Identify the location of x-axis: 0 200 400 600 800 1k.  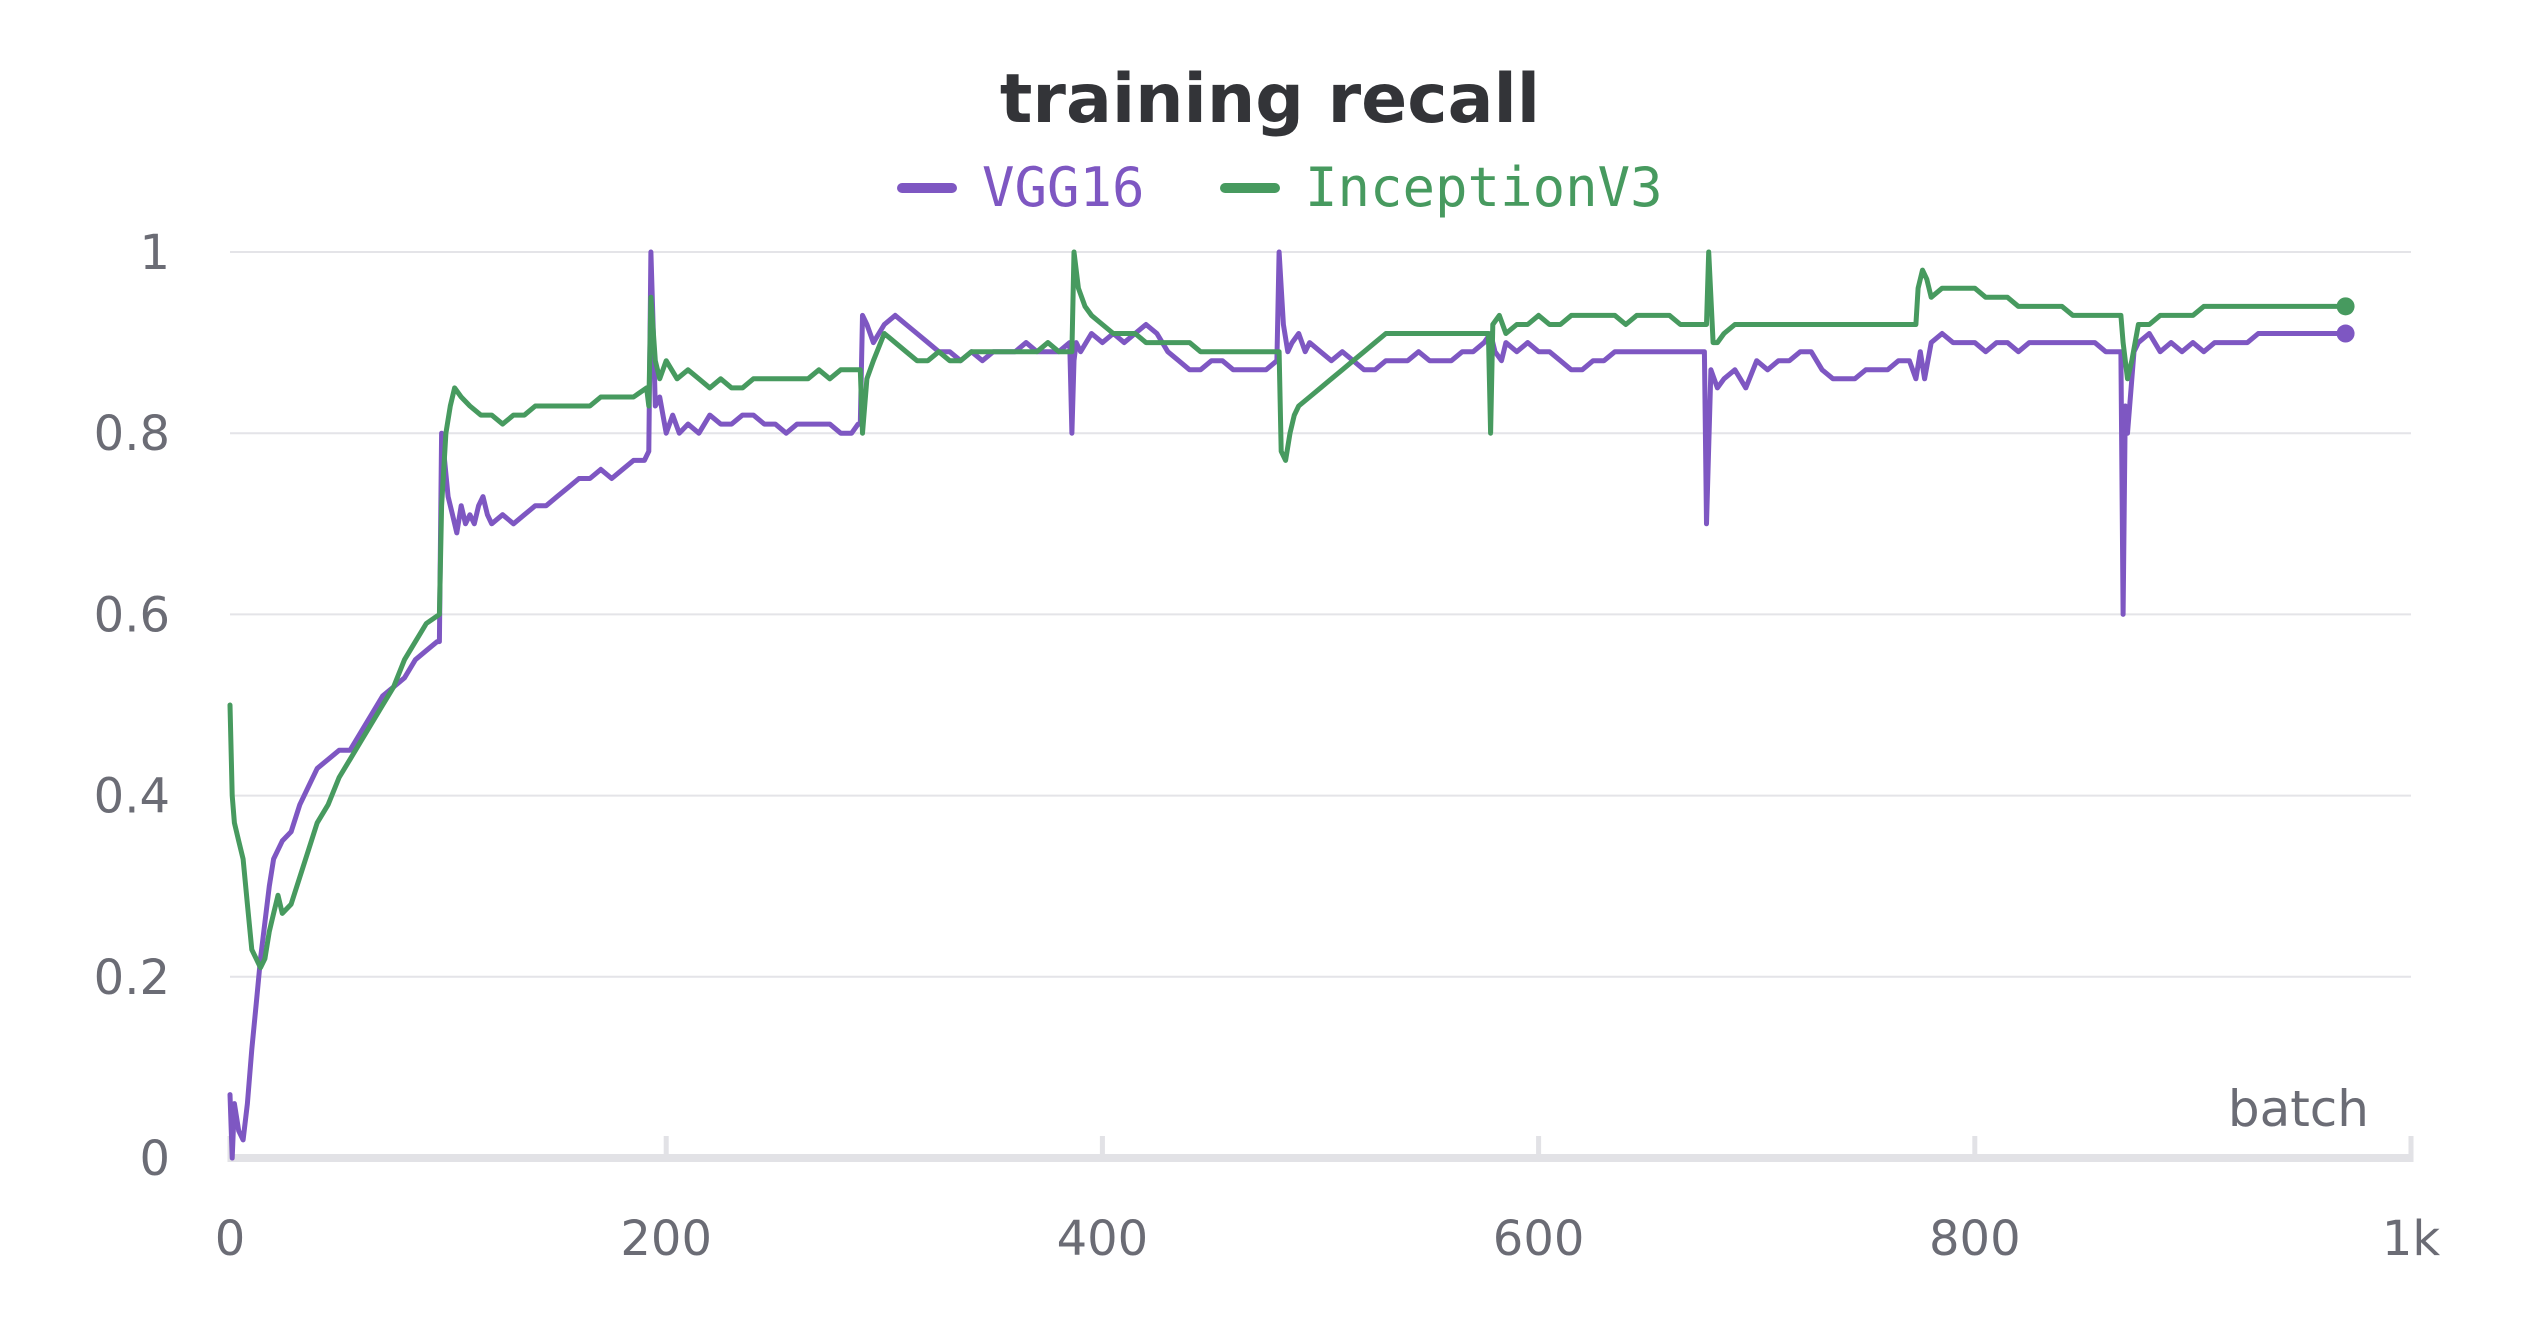
(1328, 1201).